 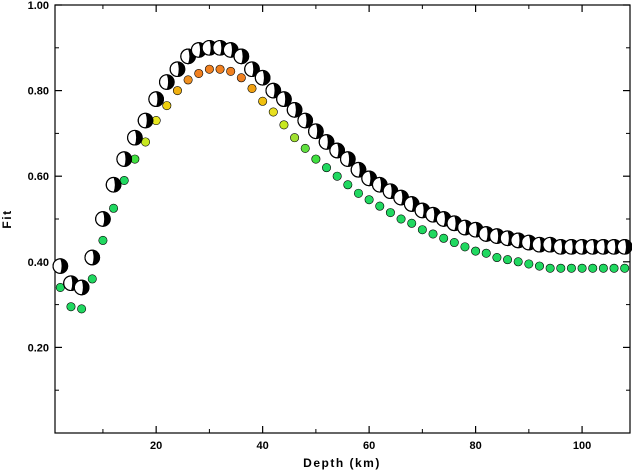 I want to click on x-tick-label: 40, so click(x=263, y=446).